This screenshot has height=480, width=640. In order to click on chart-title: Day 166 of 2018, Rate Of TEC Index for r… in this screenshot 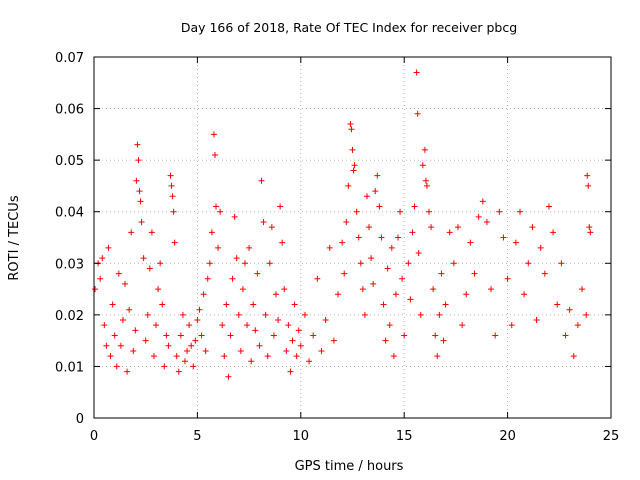, I will do `click(349, 27)`.